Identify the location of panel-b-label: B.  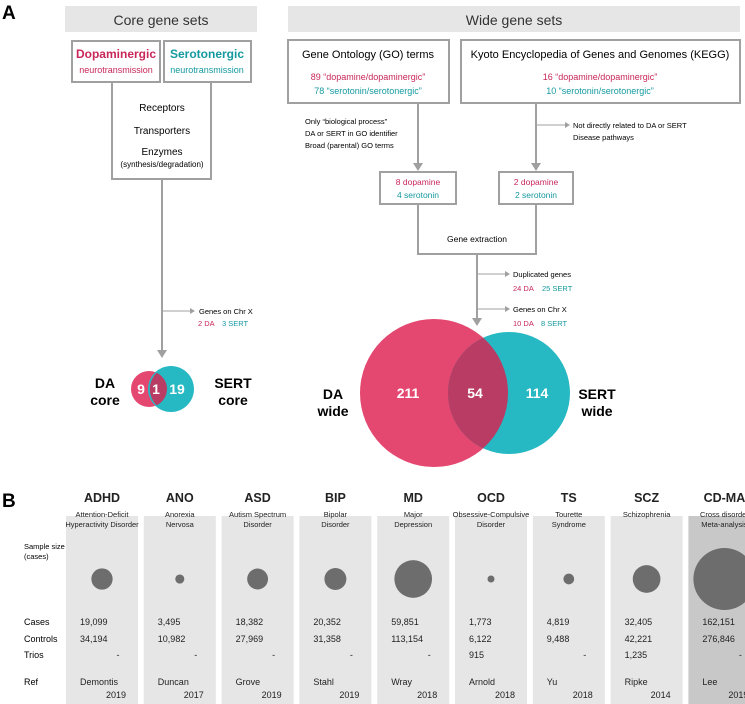
(9, 501).